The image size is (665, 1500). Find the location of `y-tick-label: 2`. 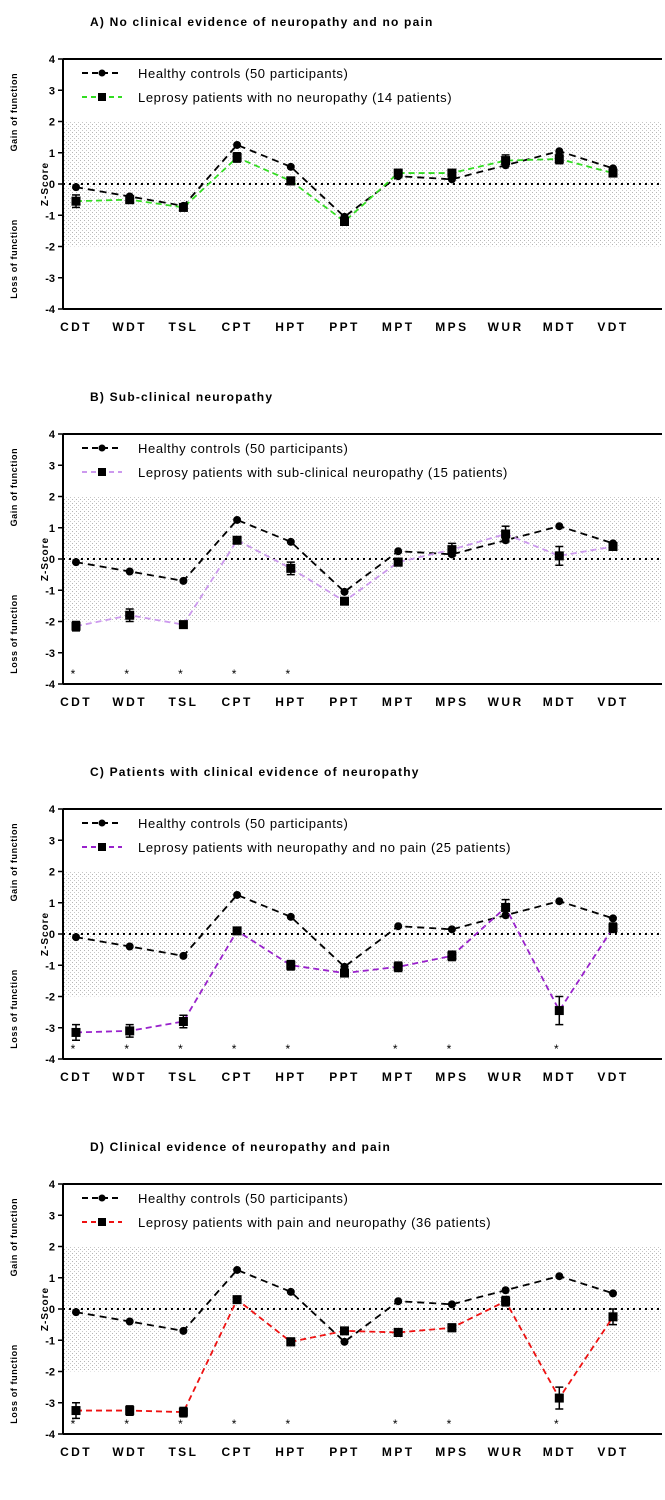

y-tick-label: 2 is located at coordinates (52, 498).